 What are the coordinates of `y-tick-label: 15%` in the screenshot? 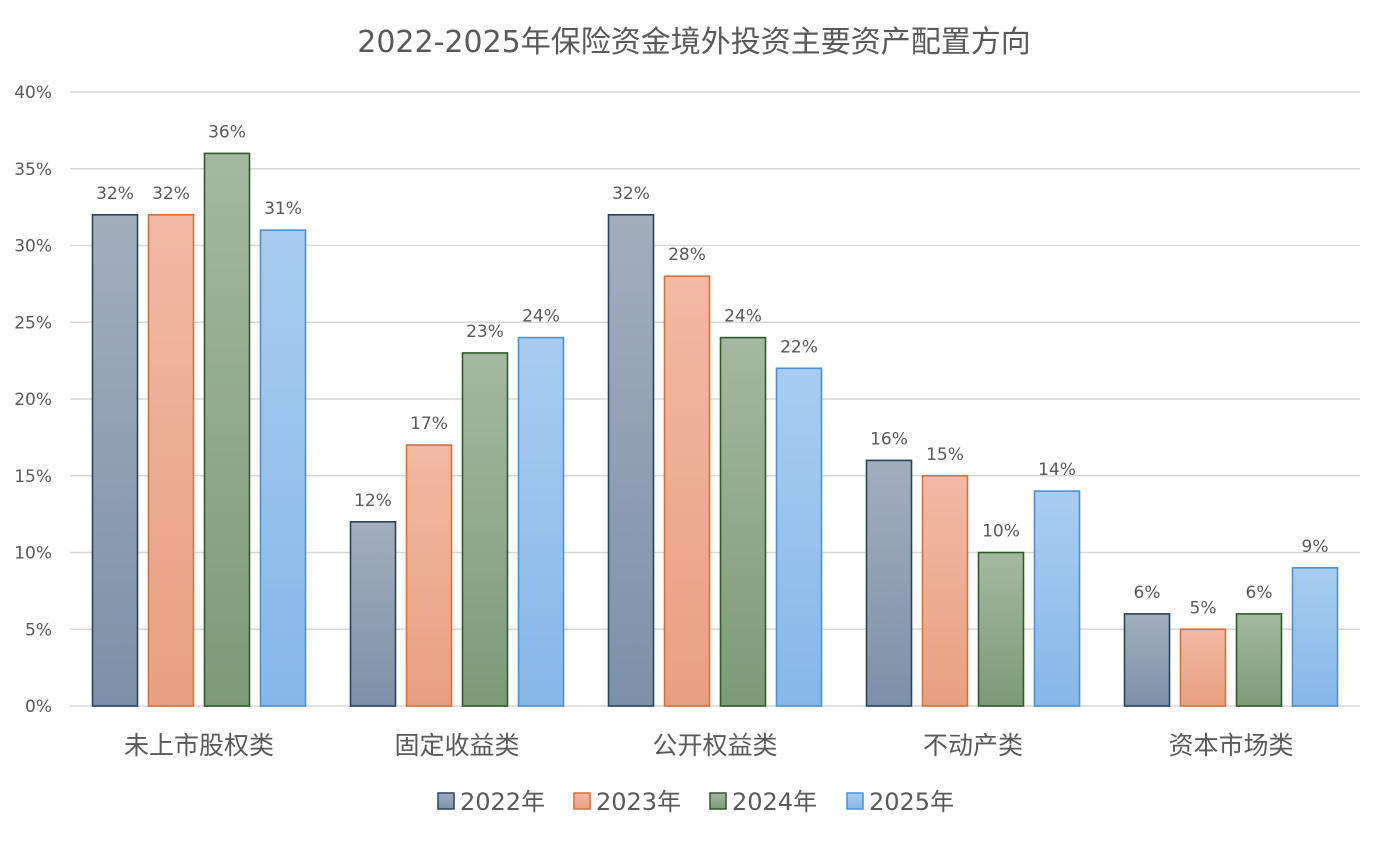 It's located at (33, 477).